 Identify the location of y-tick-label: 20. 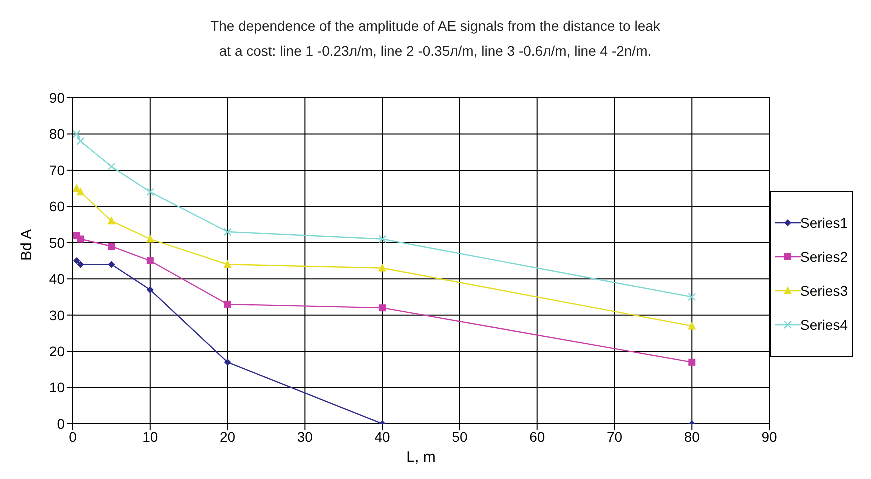
(57, 352).